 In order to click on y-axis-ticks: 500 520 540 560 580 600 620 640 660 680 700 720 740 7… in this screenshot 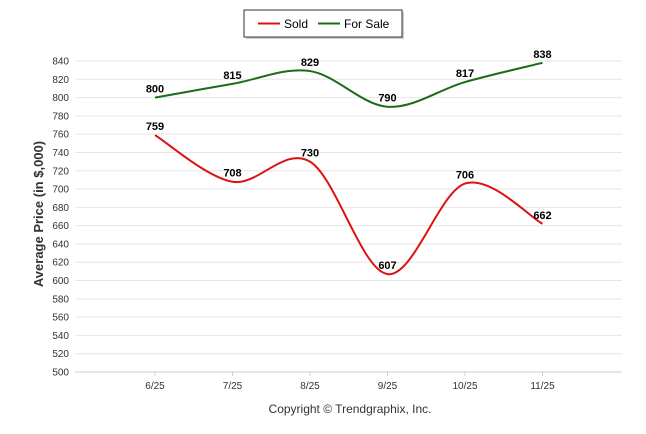, I will do `click(60, 218)`.